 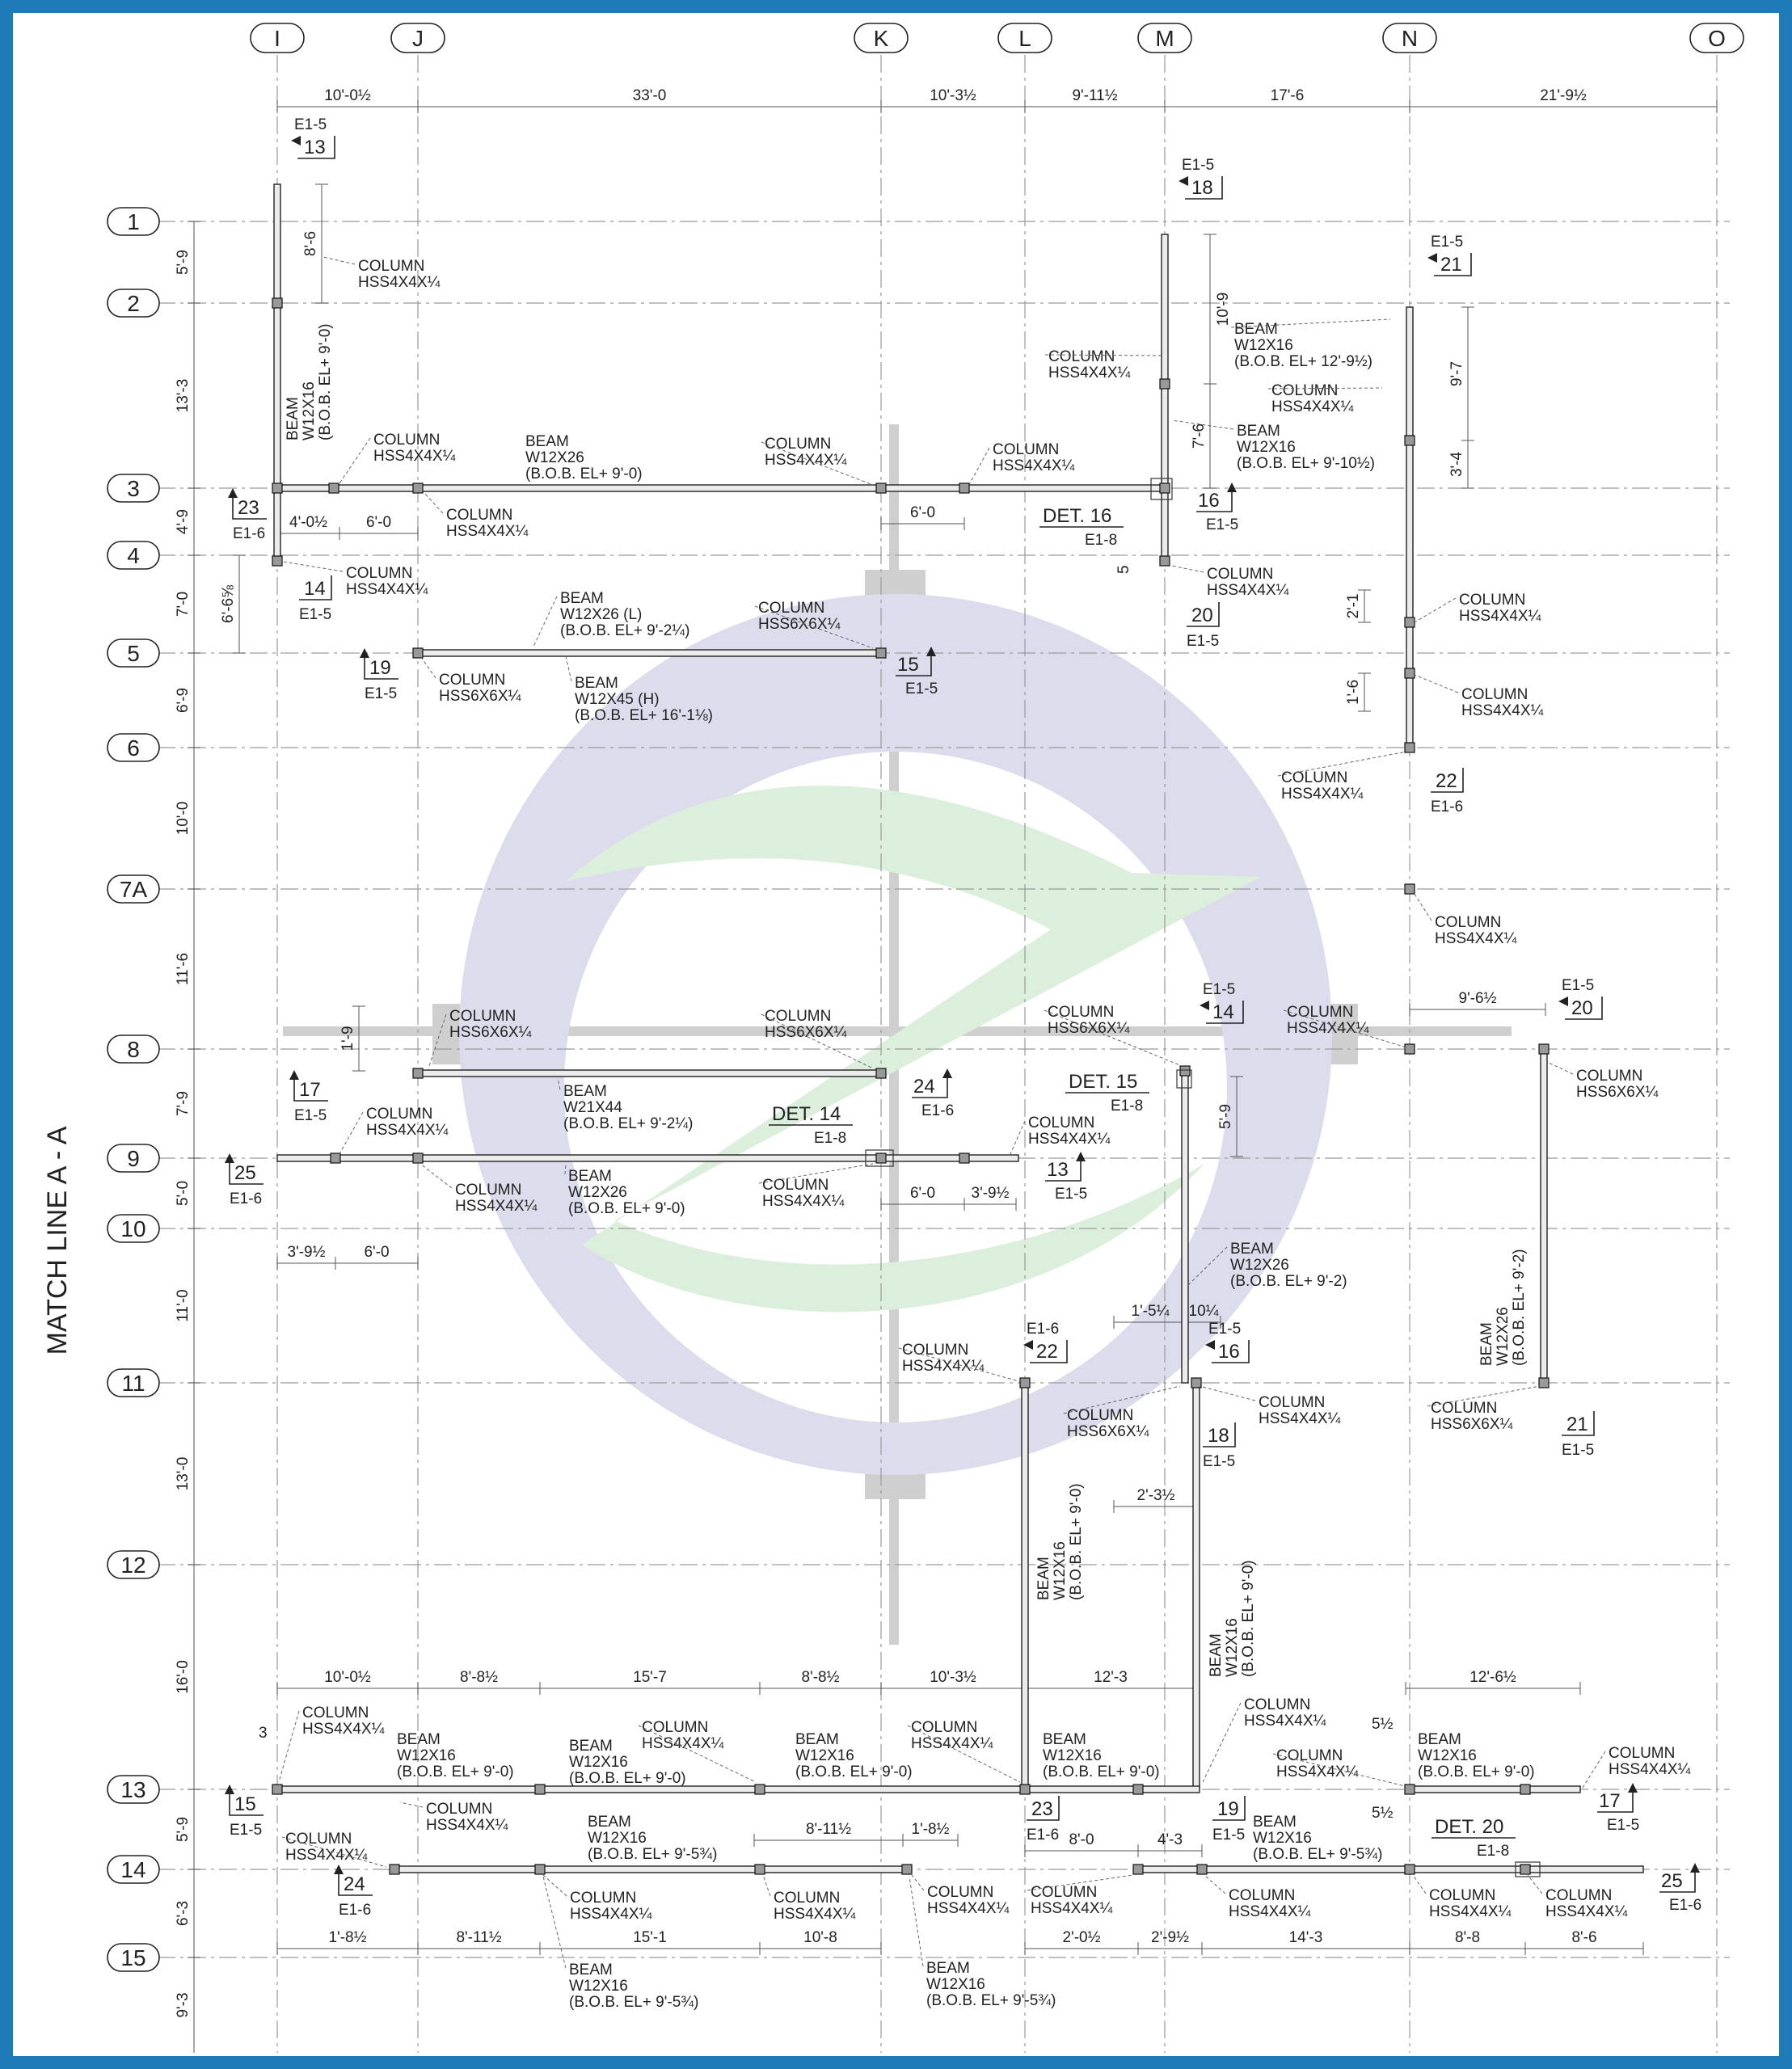 I want to click on callout-line: (B.O.B. EL+ 9'-10½), so click(x=1306, y=463).